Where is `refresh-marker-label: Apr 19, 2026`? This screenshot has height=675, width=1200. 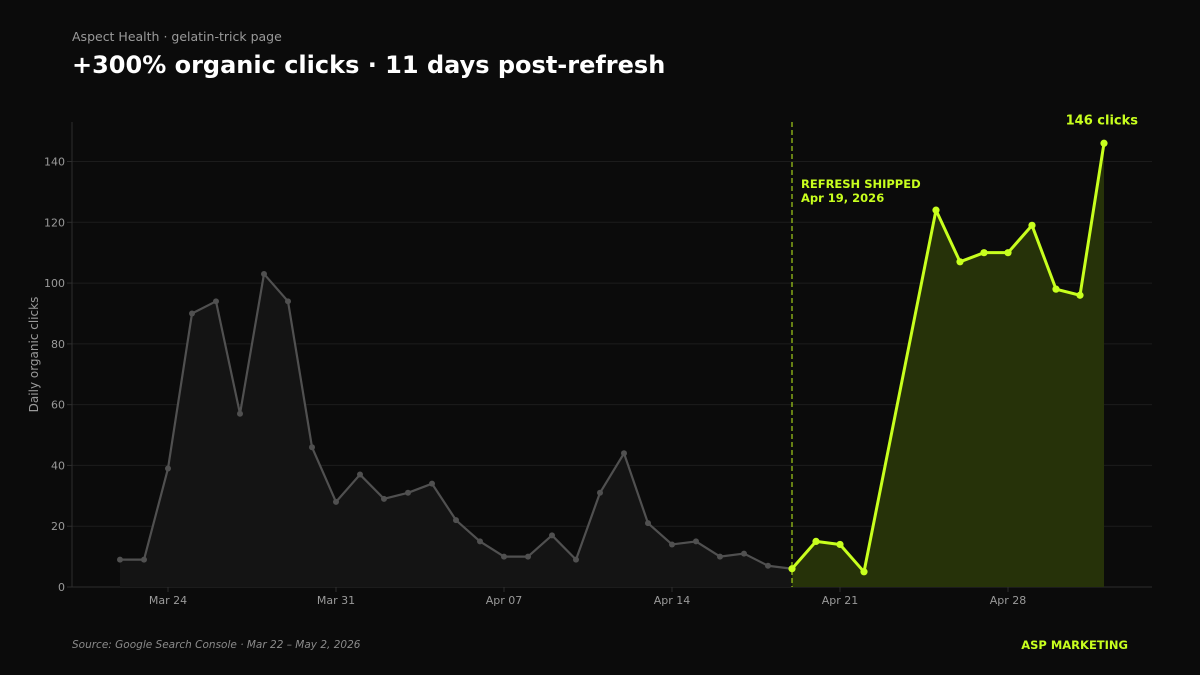
refresh-marker-label: Apr 19, 2026 is located at coordinates (842, 198).